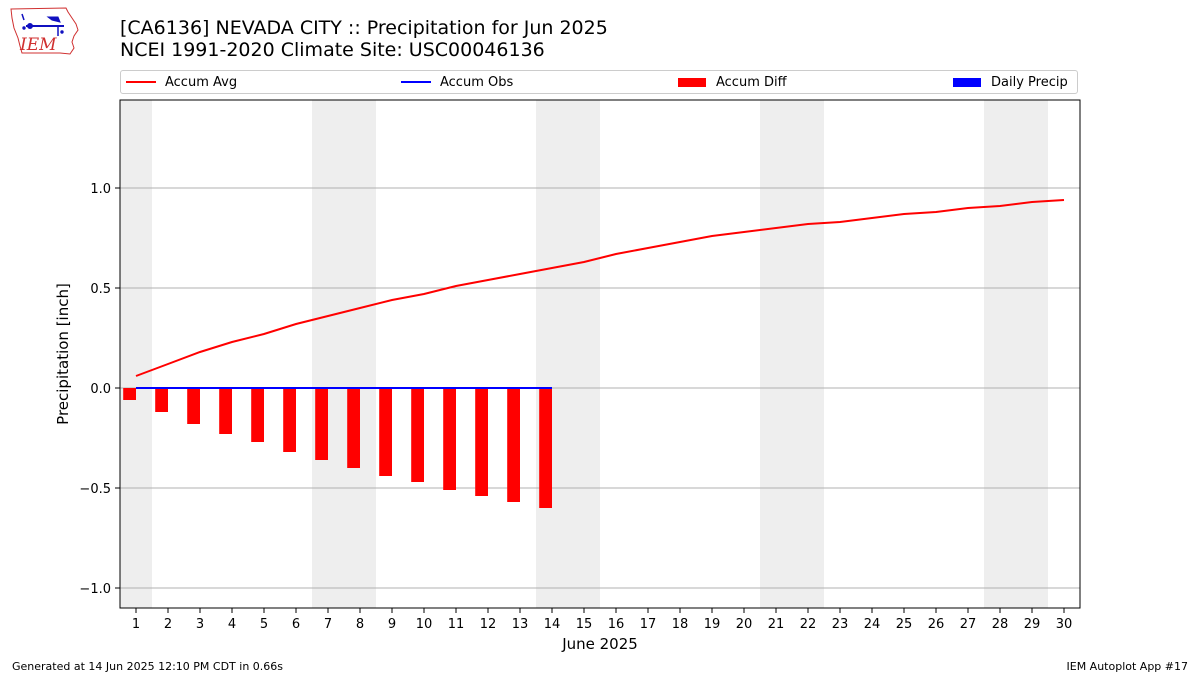 The width and height of the screenshot is (1200, 675). I want to click on y-axis-label: Precipitation [inch], so click(63, 354).